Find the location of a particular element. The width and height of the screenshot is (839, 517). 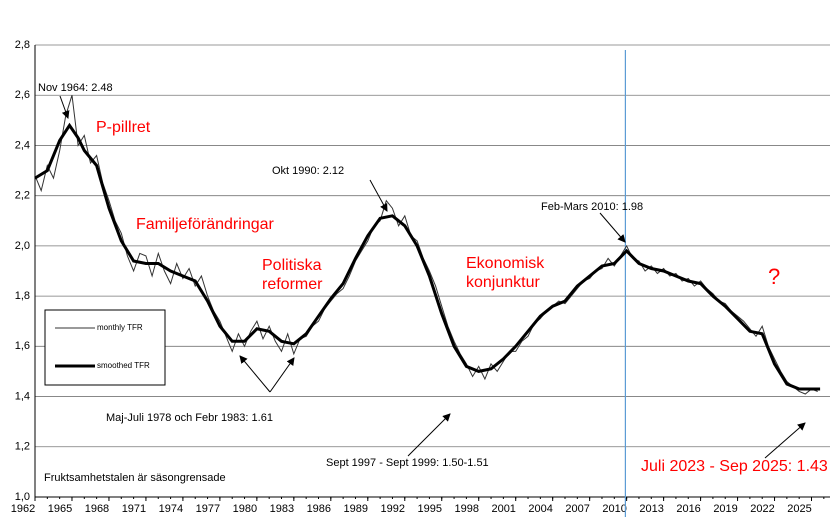

y-tick-label: 1,0 is located at coordinates (22, 497).